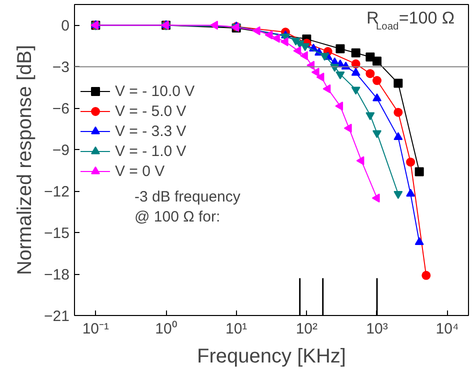 Image resolution: width=474 pixels, height=381 pixels. Describe the element at coordinates (150, 111) in the screenshot. I see `legend-label: V = - 5.0 V` at that location.